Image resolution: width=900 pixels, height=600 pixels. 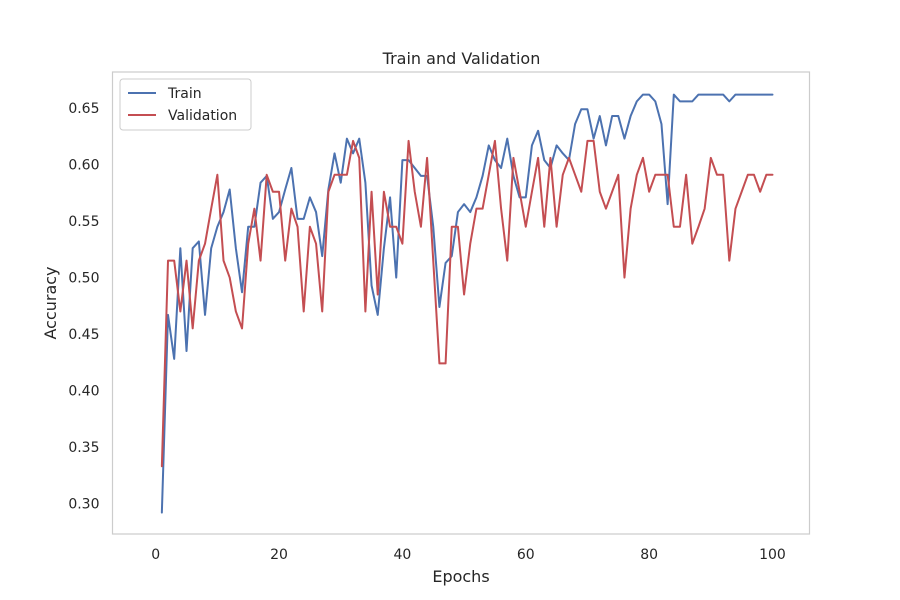 What do you see at coordinates (83, 109) in the screenshot?
I see `y-tick-label: 0.65` at bounding box center [83, 109].